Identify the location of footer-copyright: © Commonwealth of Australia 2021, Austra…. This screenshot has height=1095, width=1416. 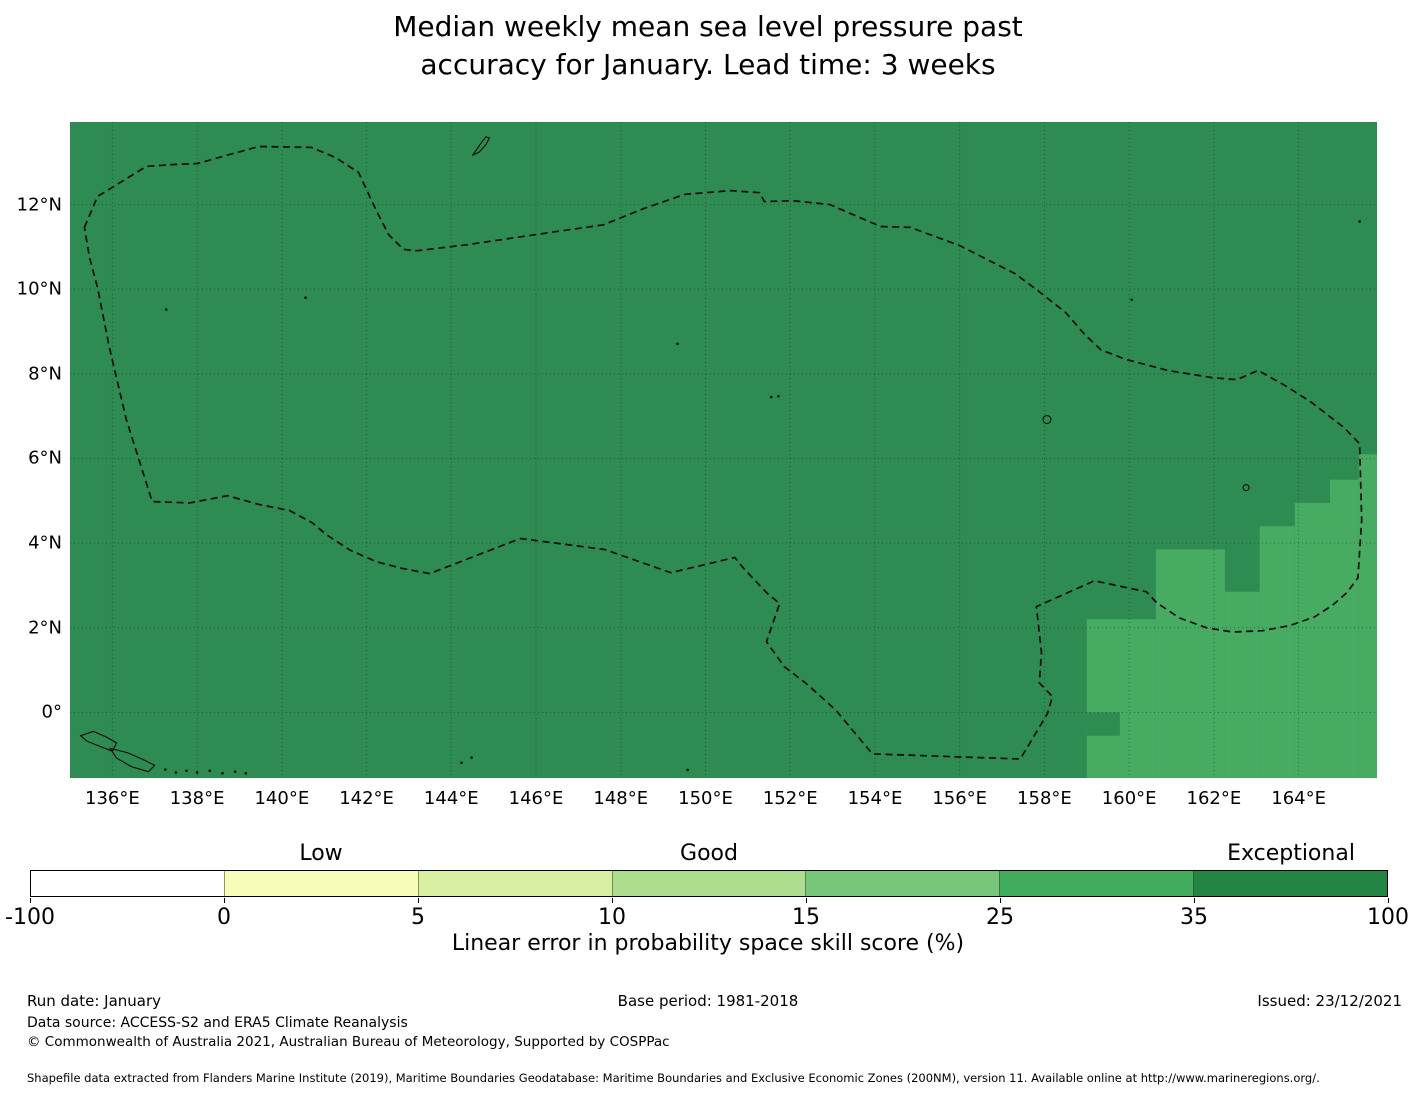
(348, 1042).